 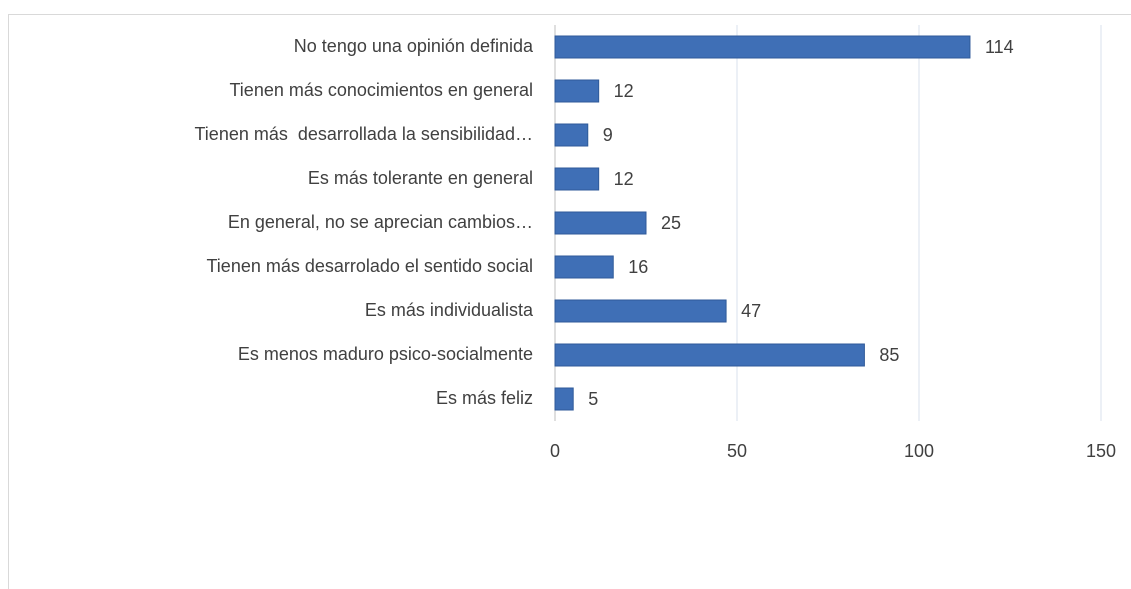 I want to click on y-tick-label: Es más feliz, so click(x=484, y=398).